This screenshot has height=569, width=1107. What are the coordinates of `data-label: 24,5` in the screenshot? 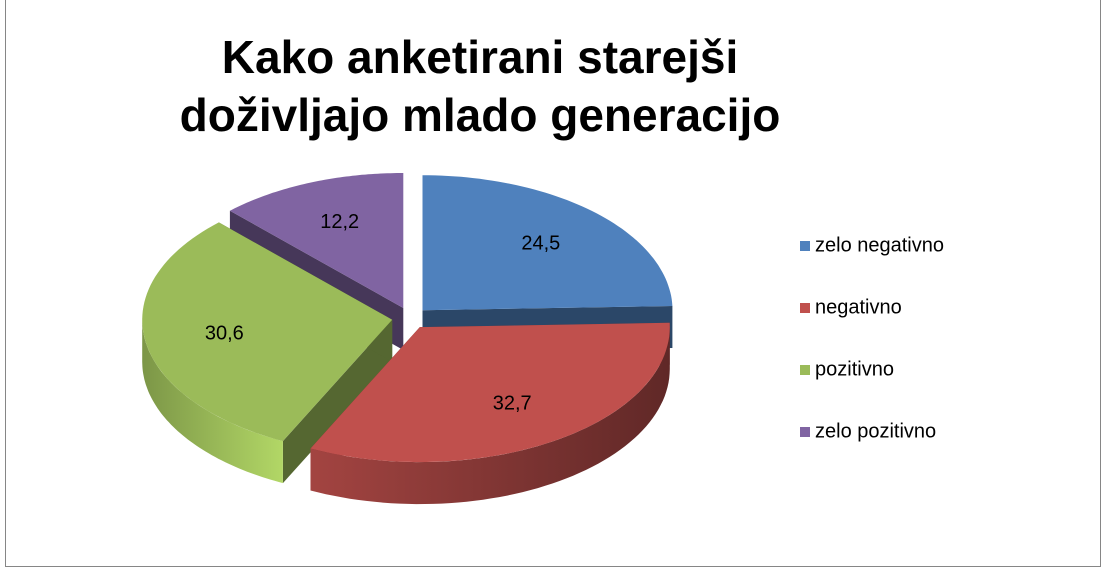 It's located at (540, 244).